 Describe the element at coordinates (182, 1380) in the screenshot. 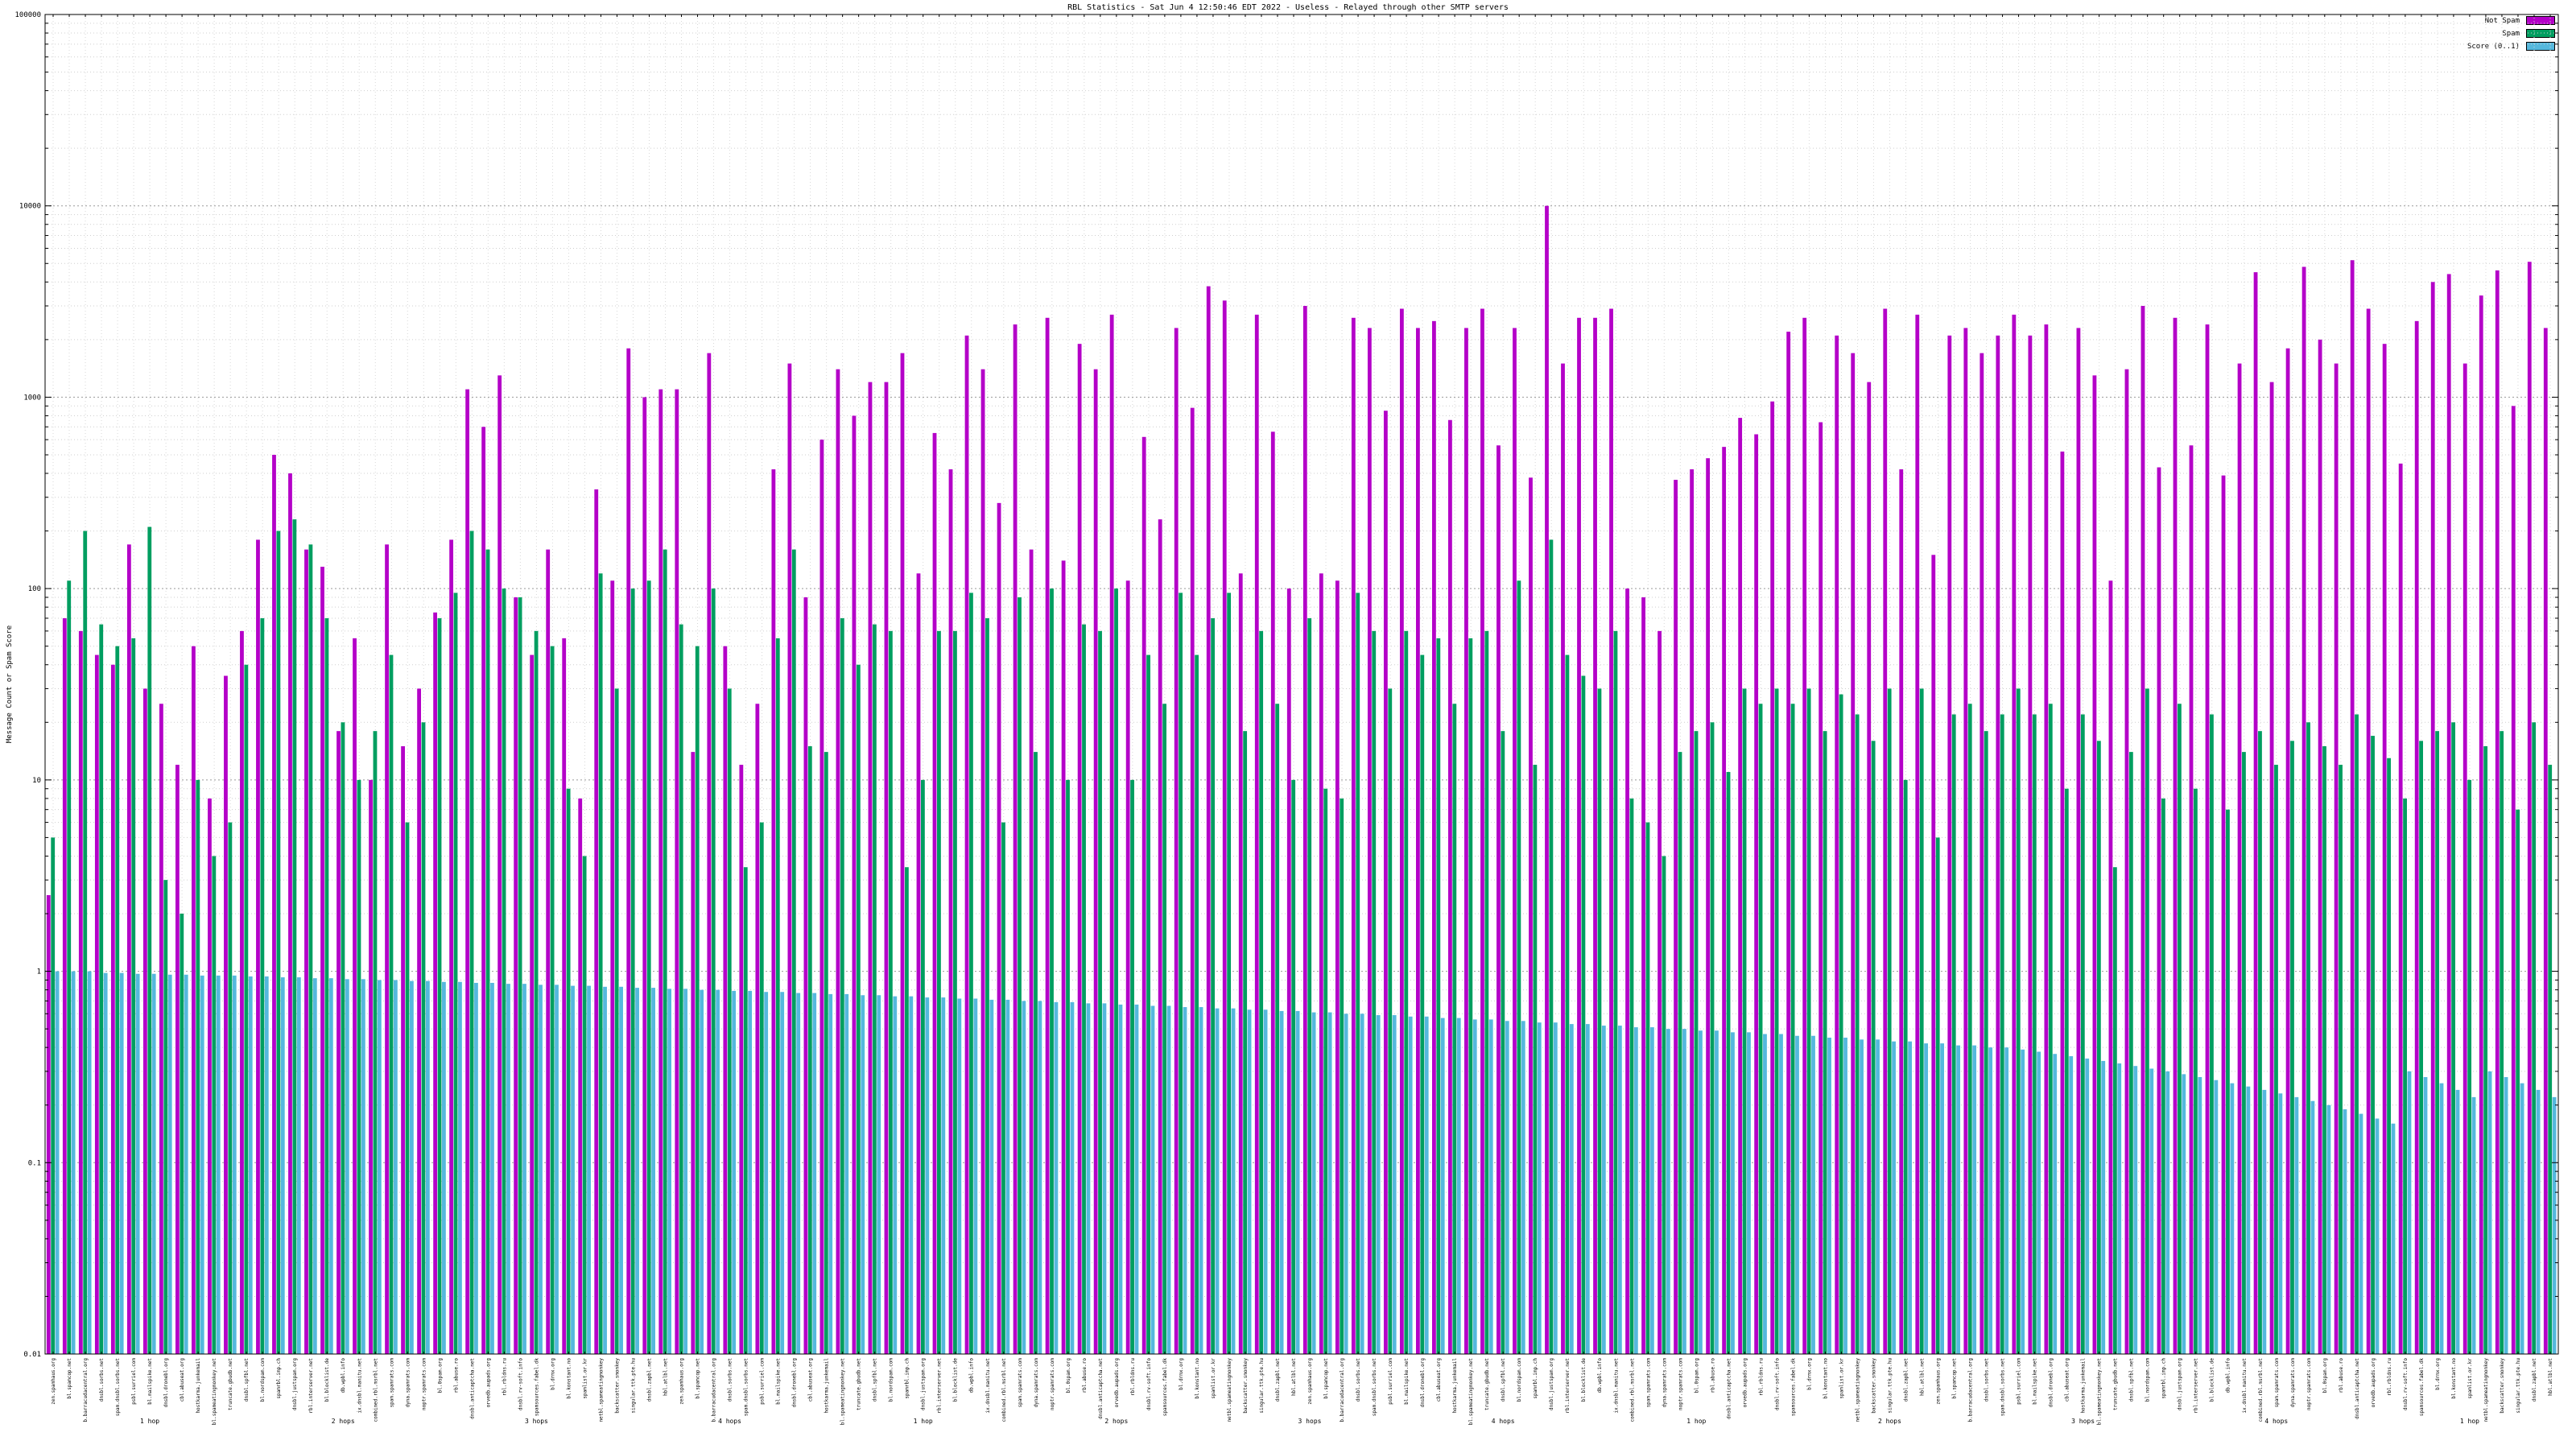

I see `x-tick-label: cbl.abuseat.org` at that location.